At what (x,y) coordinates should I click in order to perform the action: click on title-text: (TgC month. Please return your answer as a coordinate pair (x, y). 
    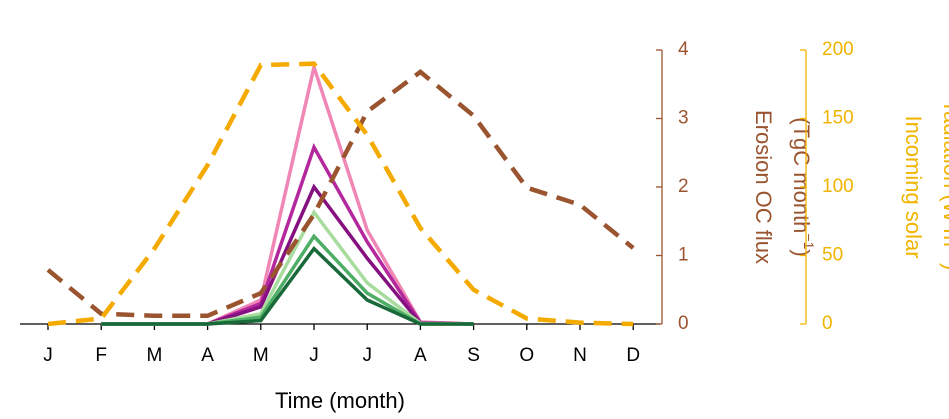
    Looking at the image, I should click on (801, 175).